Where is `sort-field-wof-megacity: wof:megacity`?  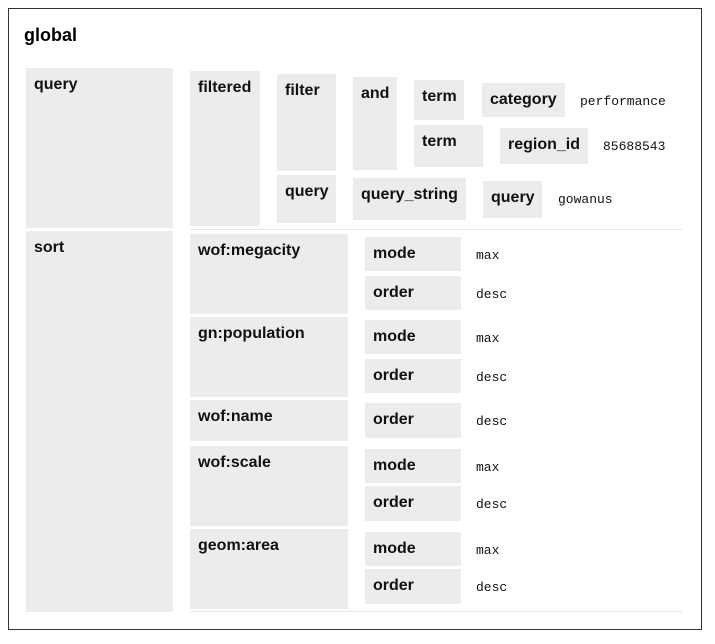
sort-field-wof-megacity: wof:megacity is located at coordinates (269, 274).